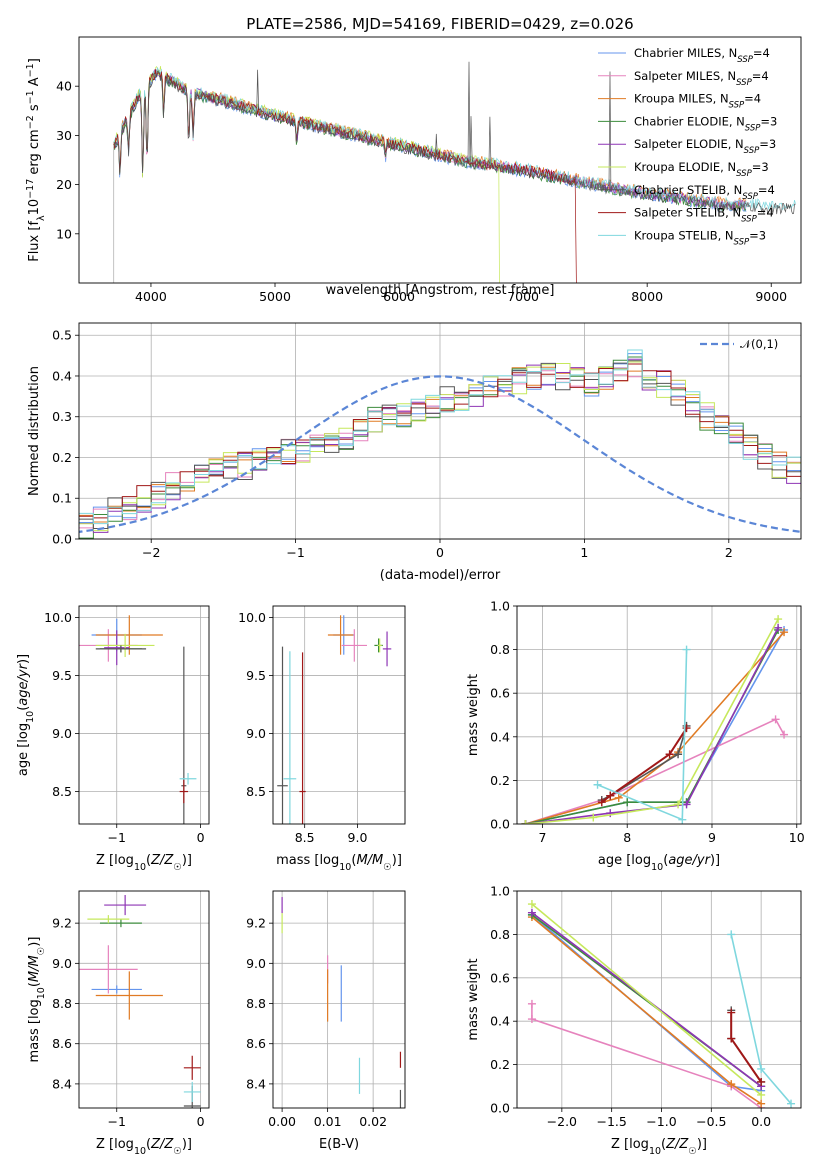 The image size is (819, 1170). Describe the element at coordinates (58, 617) in the screenshot. I see `y-tick-label: 10.0` at that location.